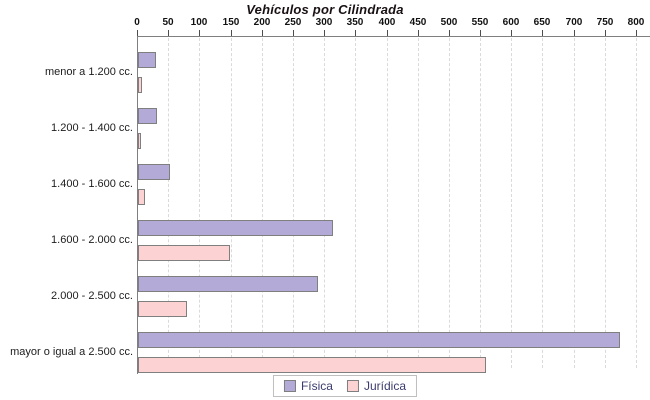 The width and height of the screenshot is (650, 400). What do you see at coordinates (199, 22) in the screenshot?
I see `tick-label: 100` at bounding box center [199, 22].